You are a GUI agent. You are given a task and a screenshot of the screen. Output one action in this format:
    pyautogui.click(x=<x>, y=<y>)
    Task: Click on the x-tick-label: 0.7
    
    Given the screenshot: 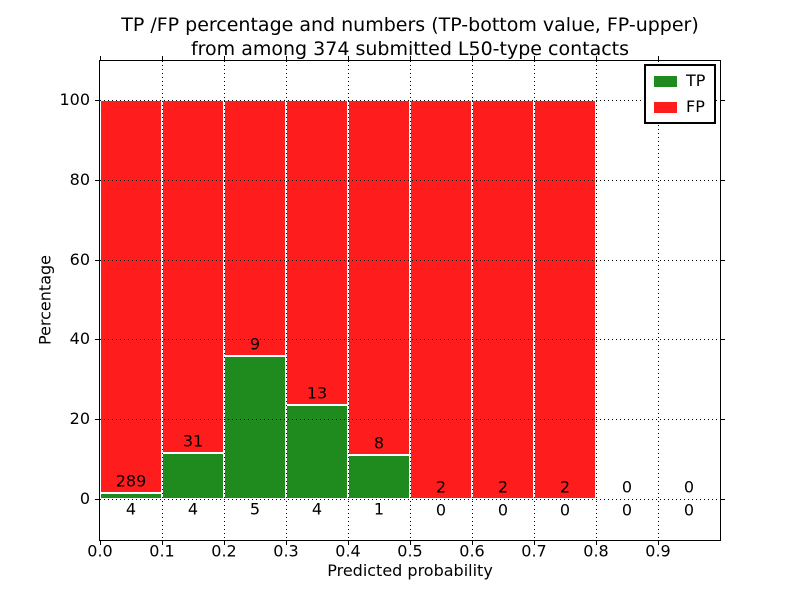 What is the action you would take?
    pyautogui.click(x=534, y=551)
    